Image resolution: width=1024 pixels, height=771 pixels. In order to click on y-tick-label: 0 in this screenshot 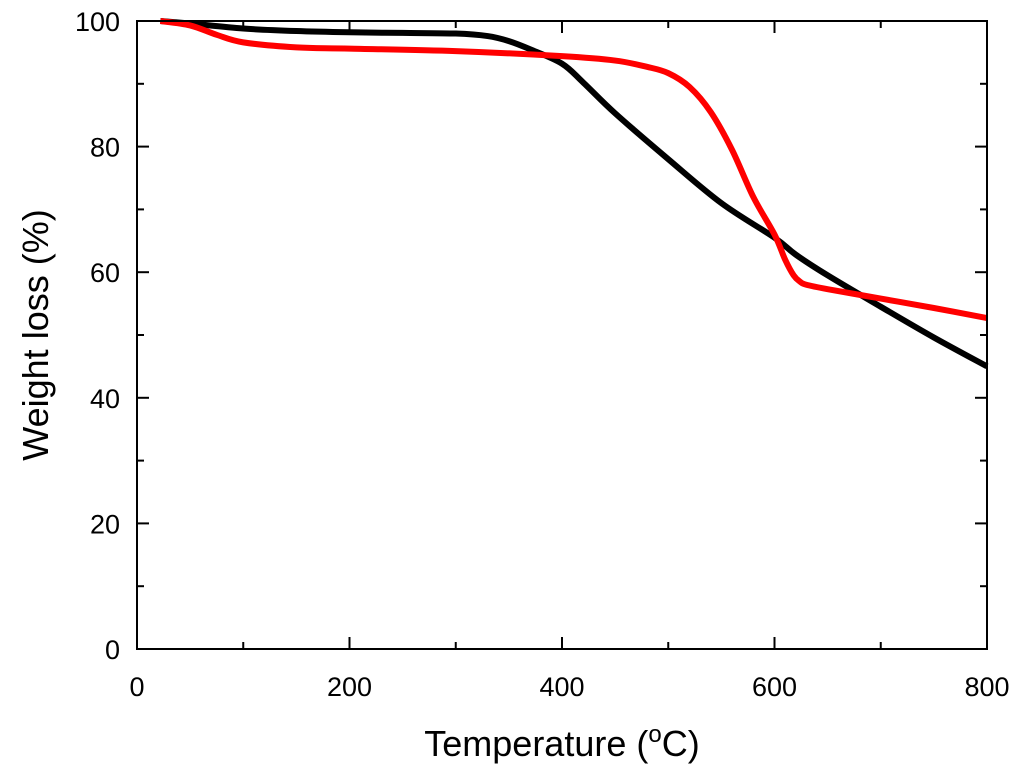, I will do `click(112, 650)`.